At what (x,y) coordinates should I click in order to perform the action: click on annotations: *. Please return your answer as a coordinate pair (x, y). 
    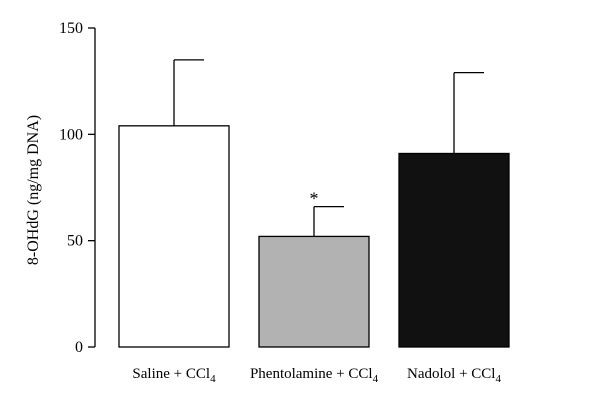
    Looking at the image, I should click on (314, 199).